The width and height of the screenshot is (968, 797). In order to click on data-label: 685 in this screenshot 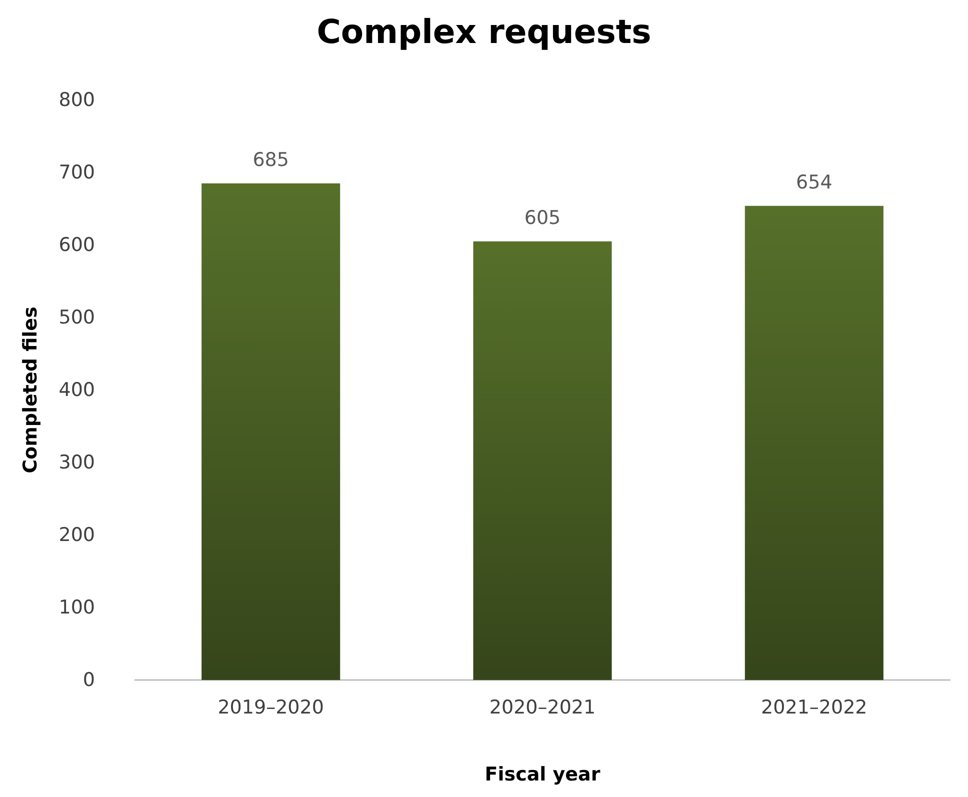, I will do `click(270, 159)`.